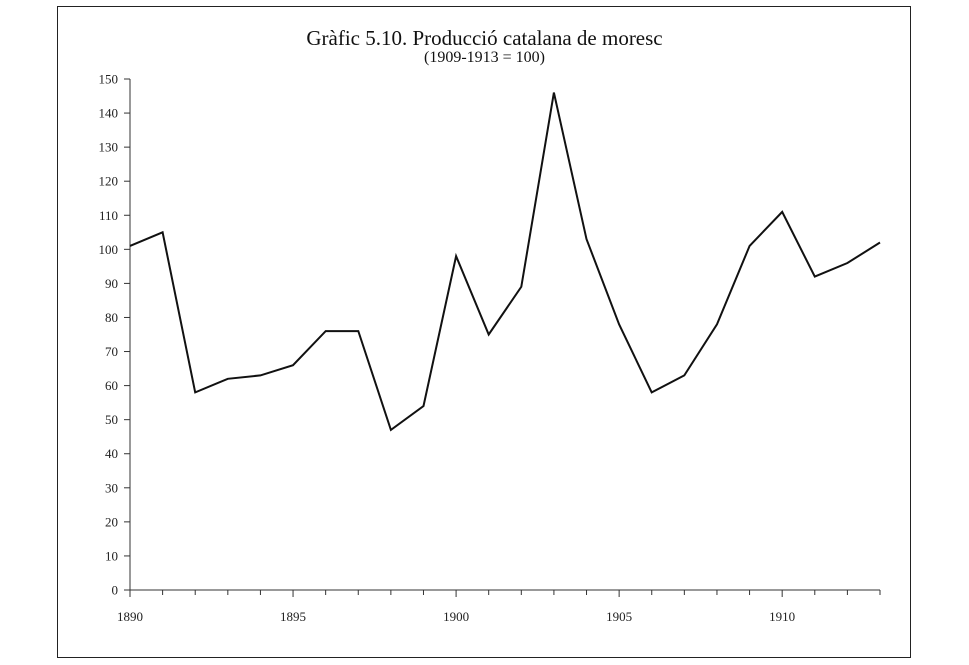 The height and width of the screenshot is (665, 969). What do you see at coordinates (108, 215) in the screenshot?
I see `y-tick-label: 110` at bounding box center [108, 215].